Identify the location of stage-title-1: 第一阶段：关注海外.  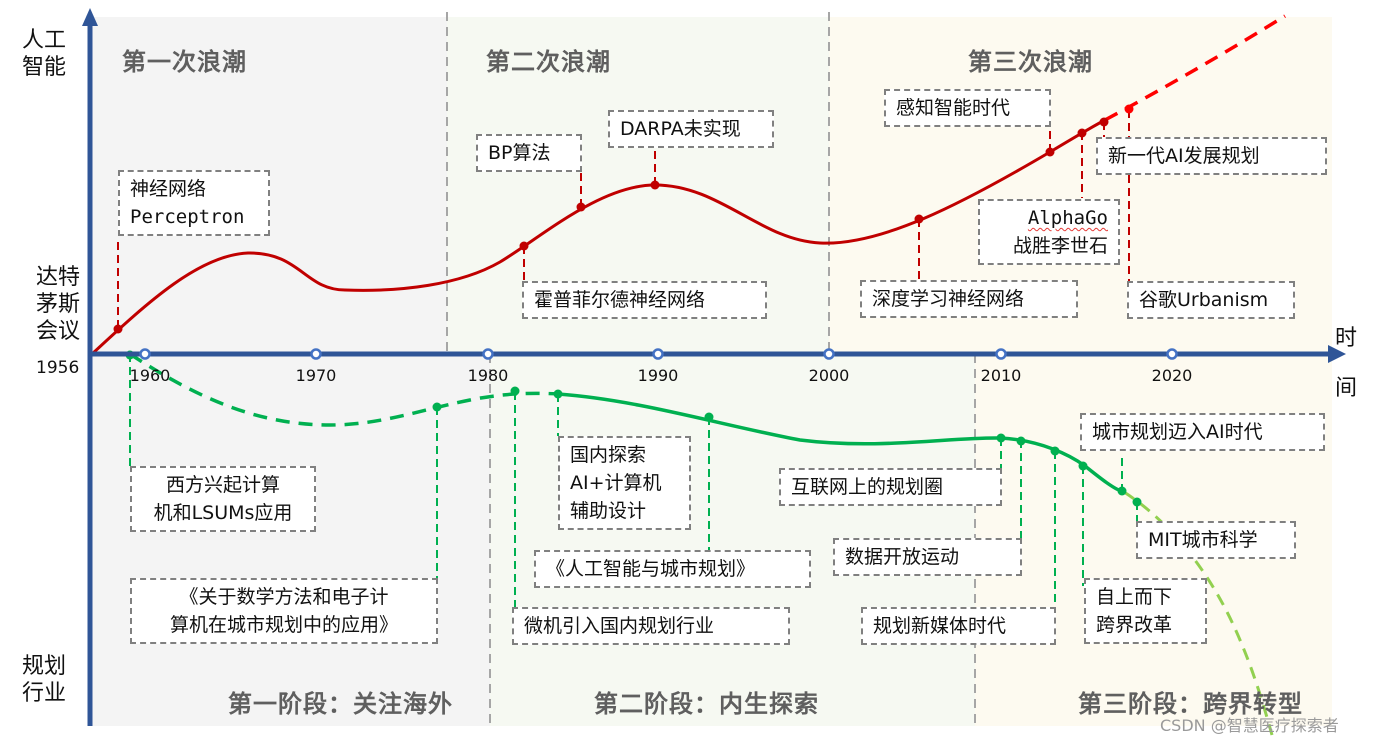
(340, 704).